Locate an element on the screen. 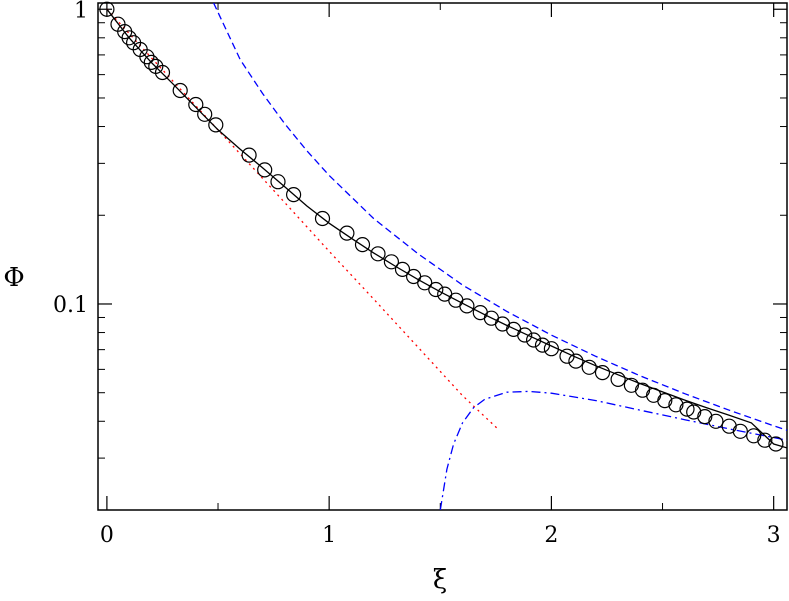 Image resolution: width=789 pixels, height=601 pixels. x-tick-label: 0 is located at coordinates (107, 535).